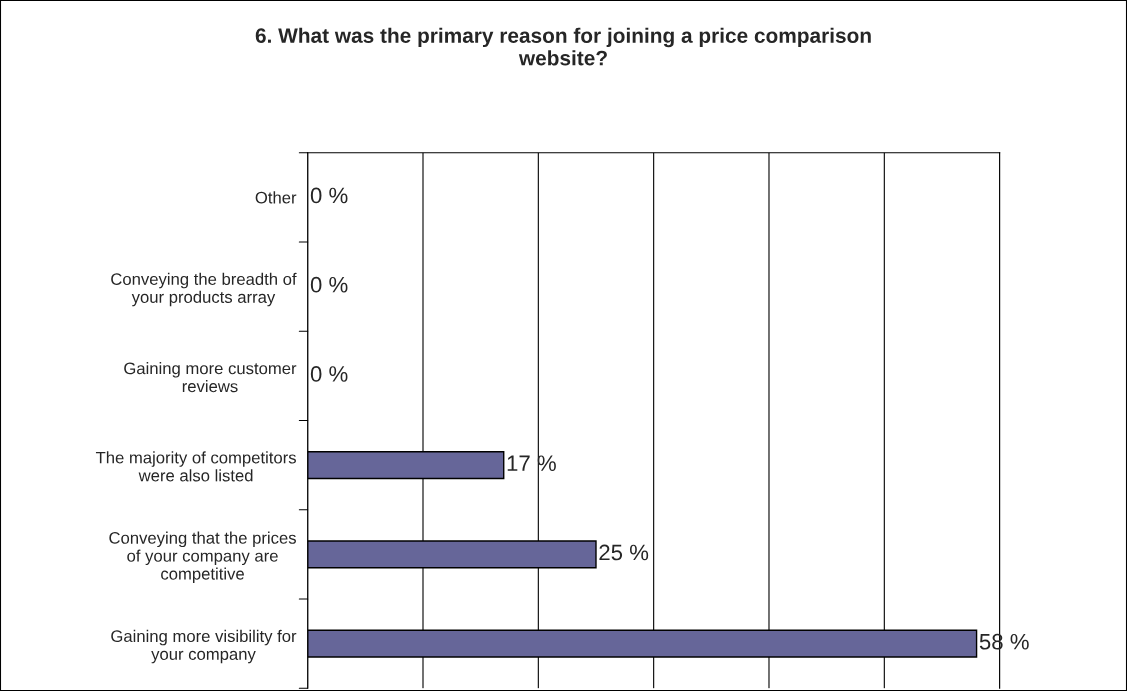 The height and width of the screenshot is (691, 1127). I want to click on chart-title: 6. What was the primary reason for joining a price comparison website?, so click(563, 46).